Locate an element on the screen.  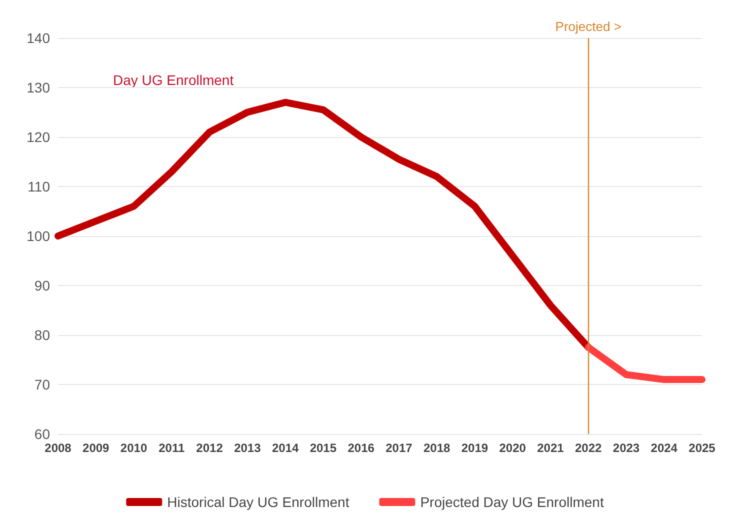
x-tick-label: 2021 is located at coordinates (550, 448).